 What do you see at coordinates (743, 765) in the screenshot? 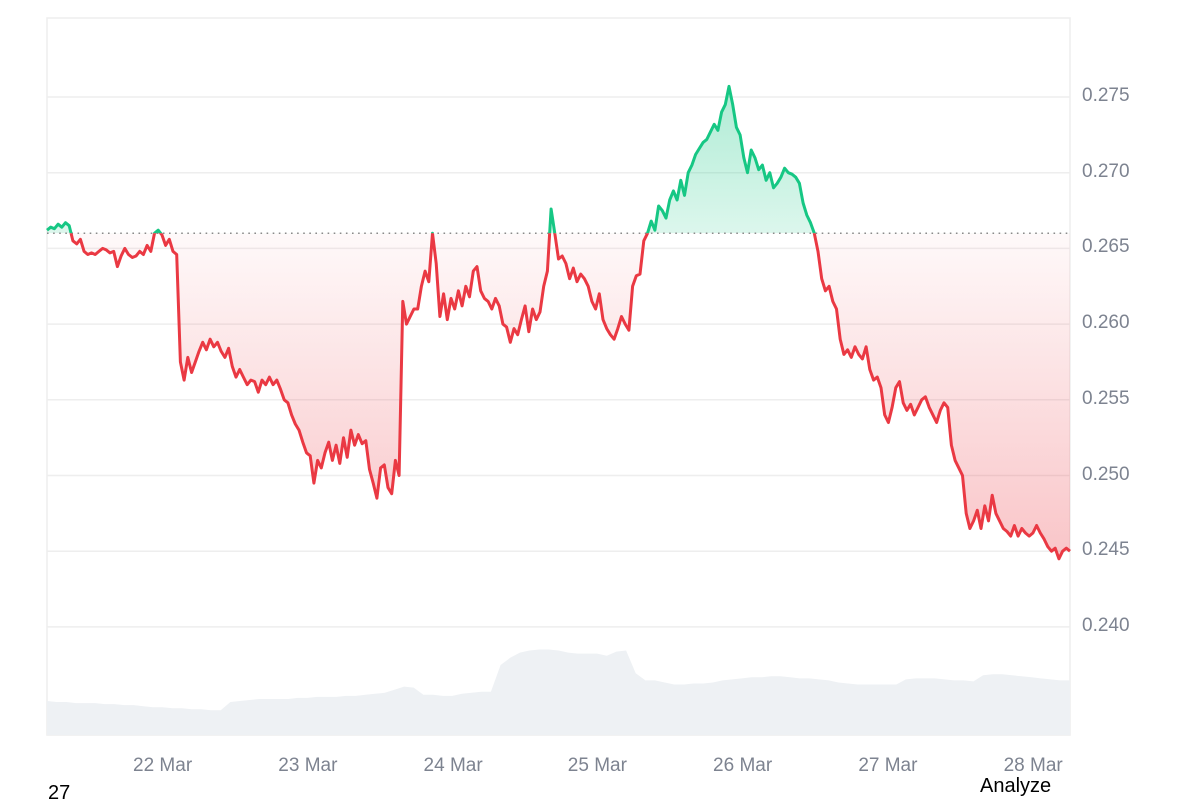
I see `x-tick-label: 26 Mar` at bounding box center [743, 765].